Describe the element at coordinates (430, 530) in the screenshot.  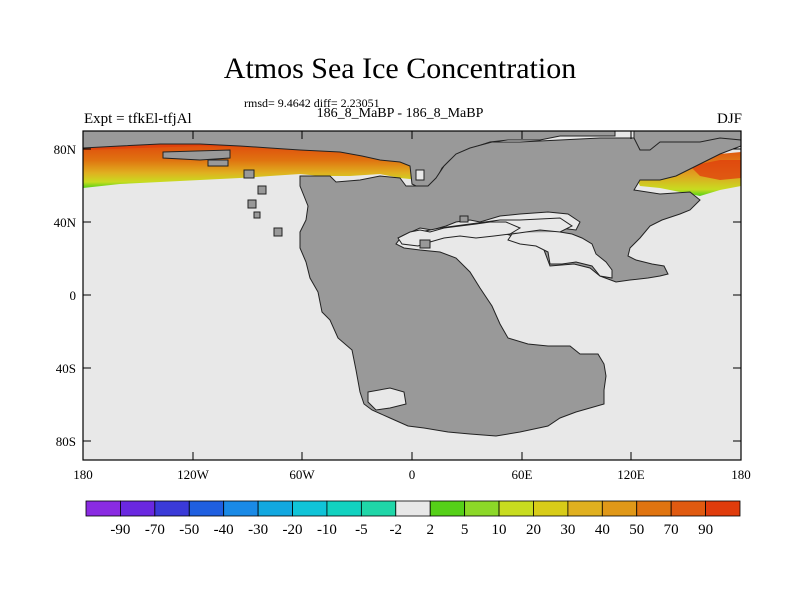
I see `colorbar-label: 2` at that location.